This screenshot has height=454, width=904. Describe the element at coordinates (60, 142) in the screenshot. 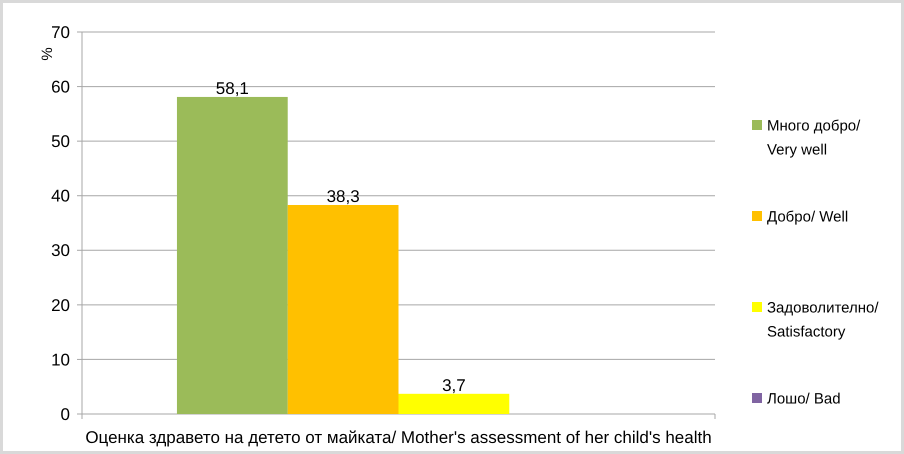

I see `y-tick-label: 50` at that location.